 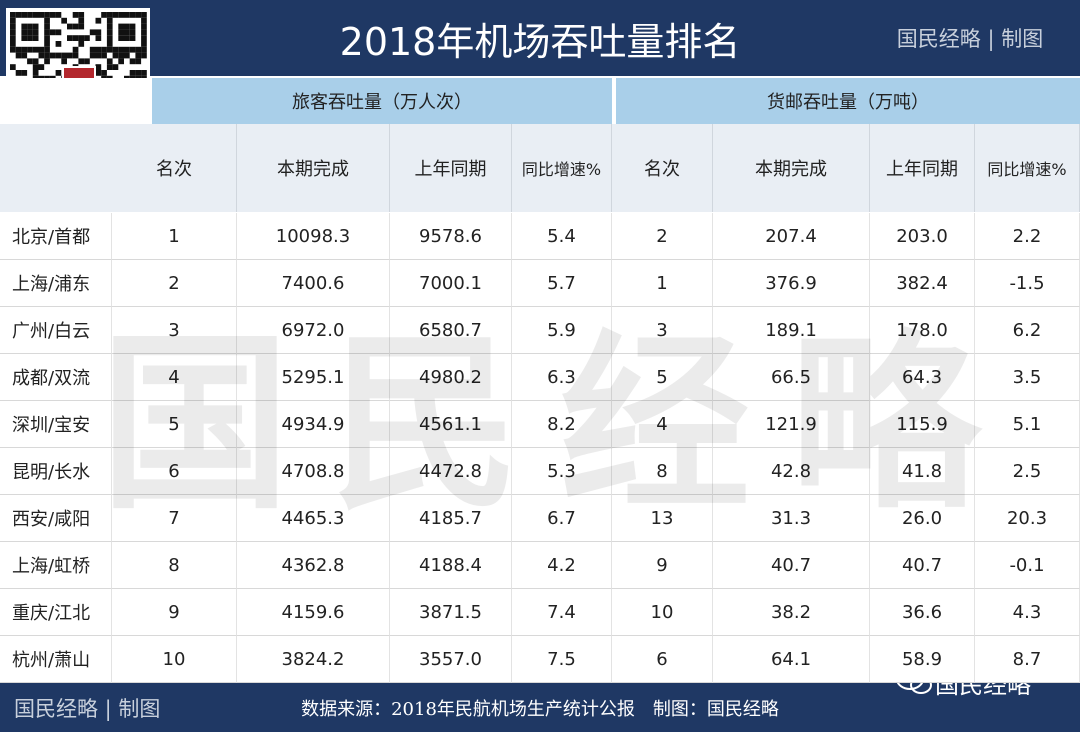 I want to click on data-cell: 5.1, so click(x=1027, y=424).